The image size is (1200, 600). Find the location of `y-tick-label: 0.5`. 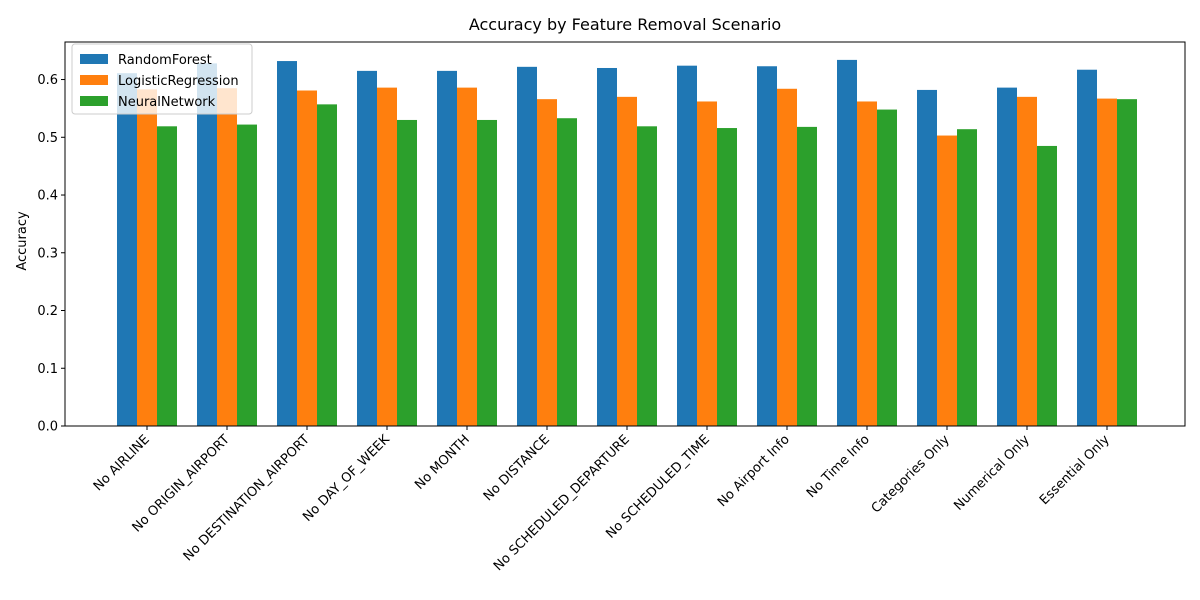

y-tick-label: 0.5 is located at coordinates (47, 138).